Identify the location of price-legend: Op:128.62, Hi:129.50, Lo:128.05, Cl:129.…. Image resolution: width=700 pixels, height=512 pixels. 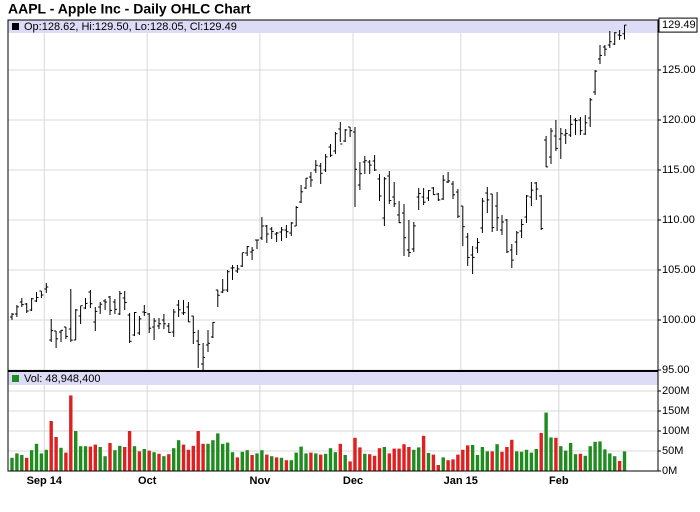
(130, 27).